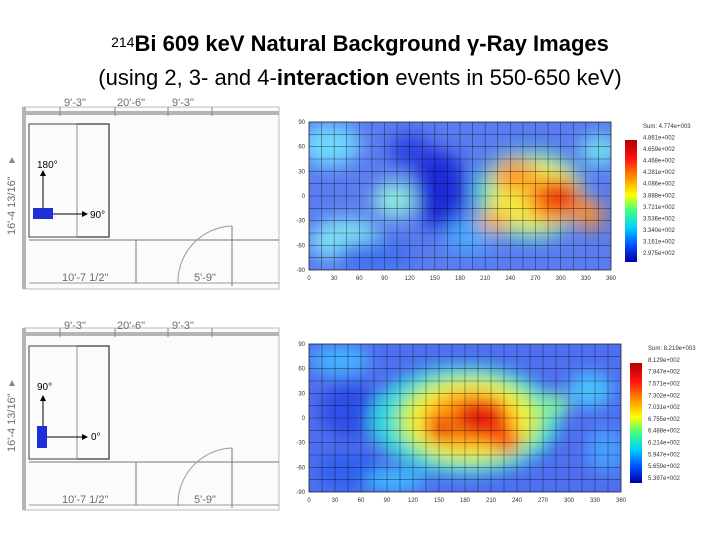 Image resolution: width=720 pixels, height=540 pixels. What do you see at coordinates (659, 150) in the screenshot?
I see `color-bar-label: 4.659e+002` at bounding box center [659, 150].